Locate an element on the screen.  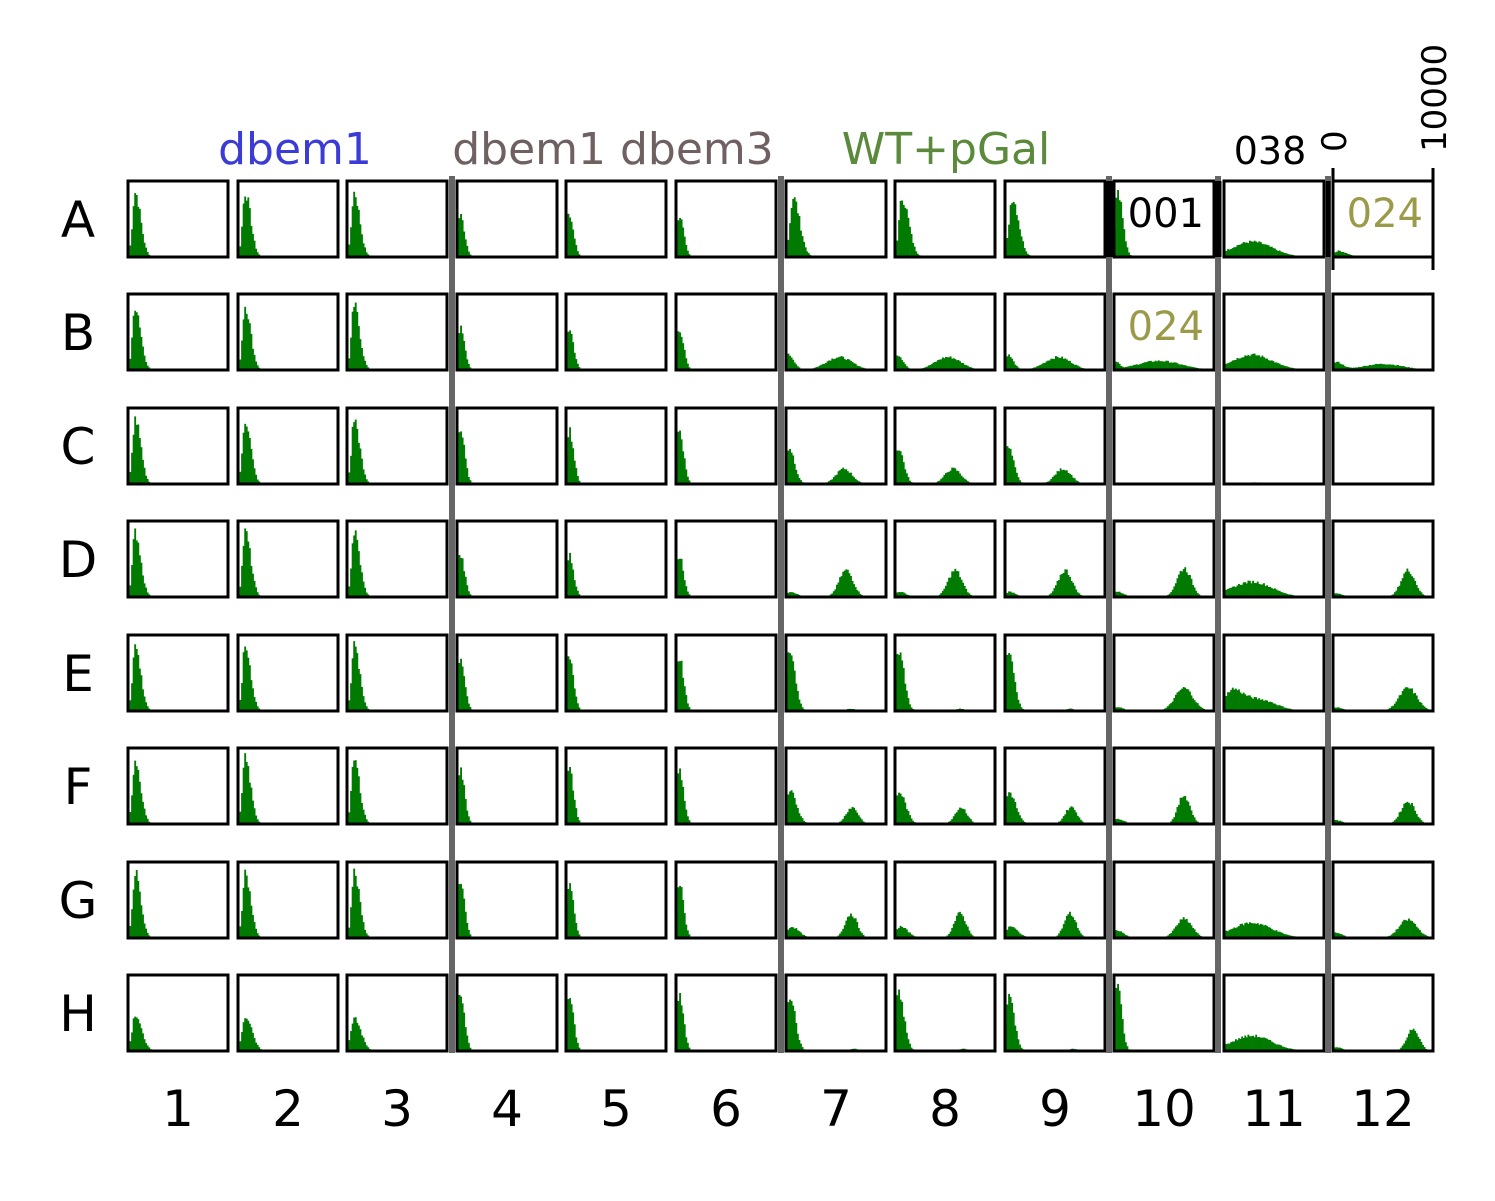
well-G4 is located at coordinates (507, 900).